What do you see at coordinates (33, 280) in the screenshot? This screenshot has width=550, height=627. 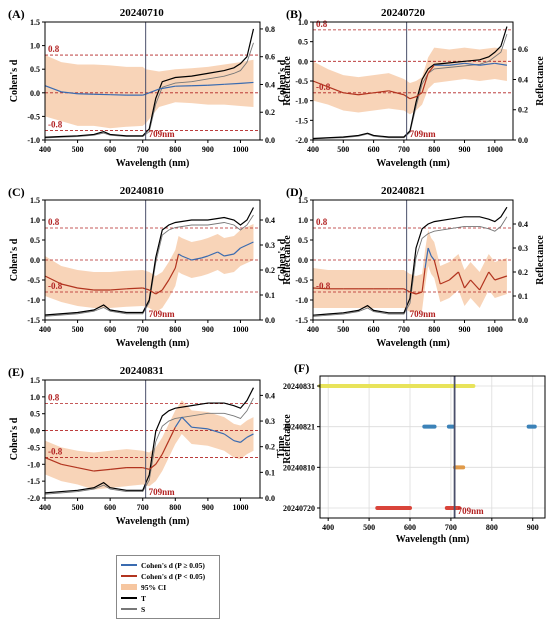 I see `y-tick-label-left: -0.5` at bounding box center [33, 280].